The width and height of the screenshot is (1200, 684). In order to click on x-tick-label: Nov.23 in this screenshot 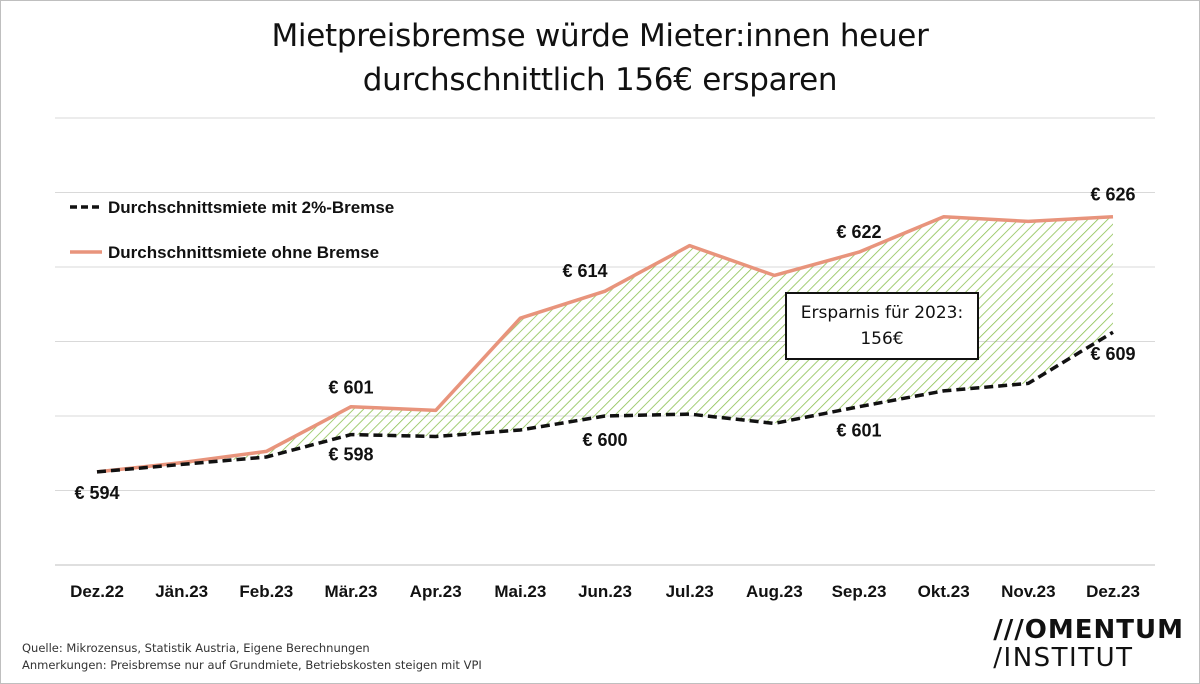, I will do `click(1028, 591)`.